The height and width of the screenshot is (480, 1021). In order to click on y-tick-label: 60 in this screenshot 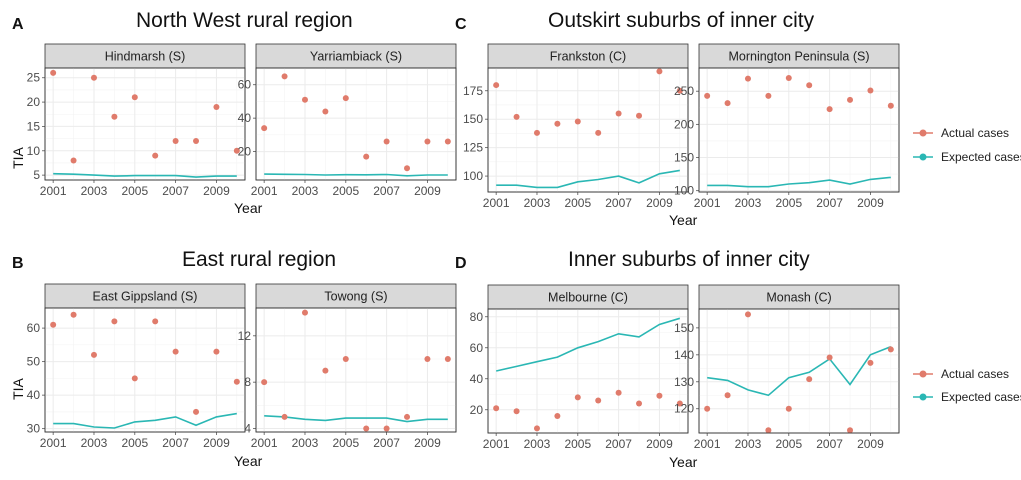, I will do `click(245, 85)`.